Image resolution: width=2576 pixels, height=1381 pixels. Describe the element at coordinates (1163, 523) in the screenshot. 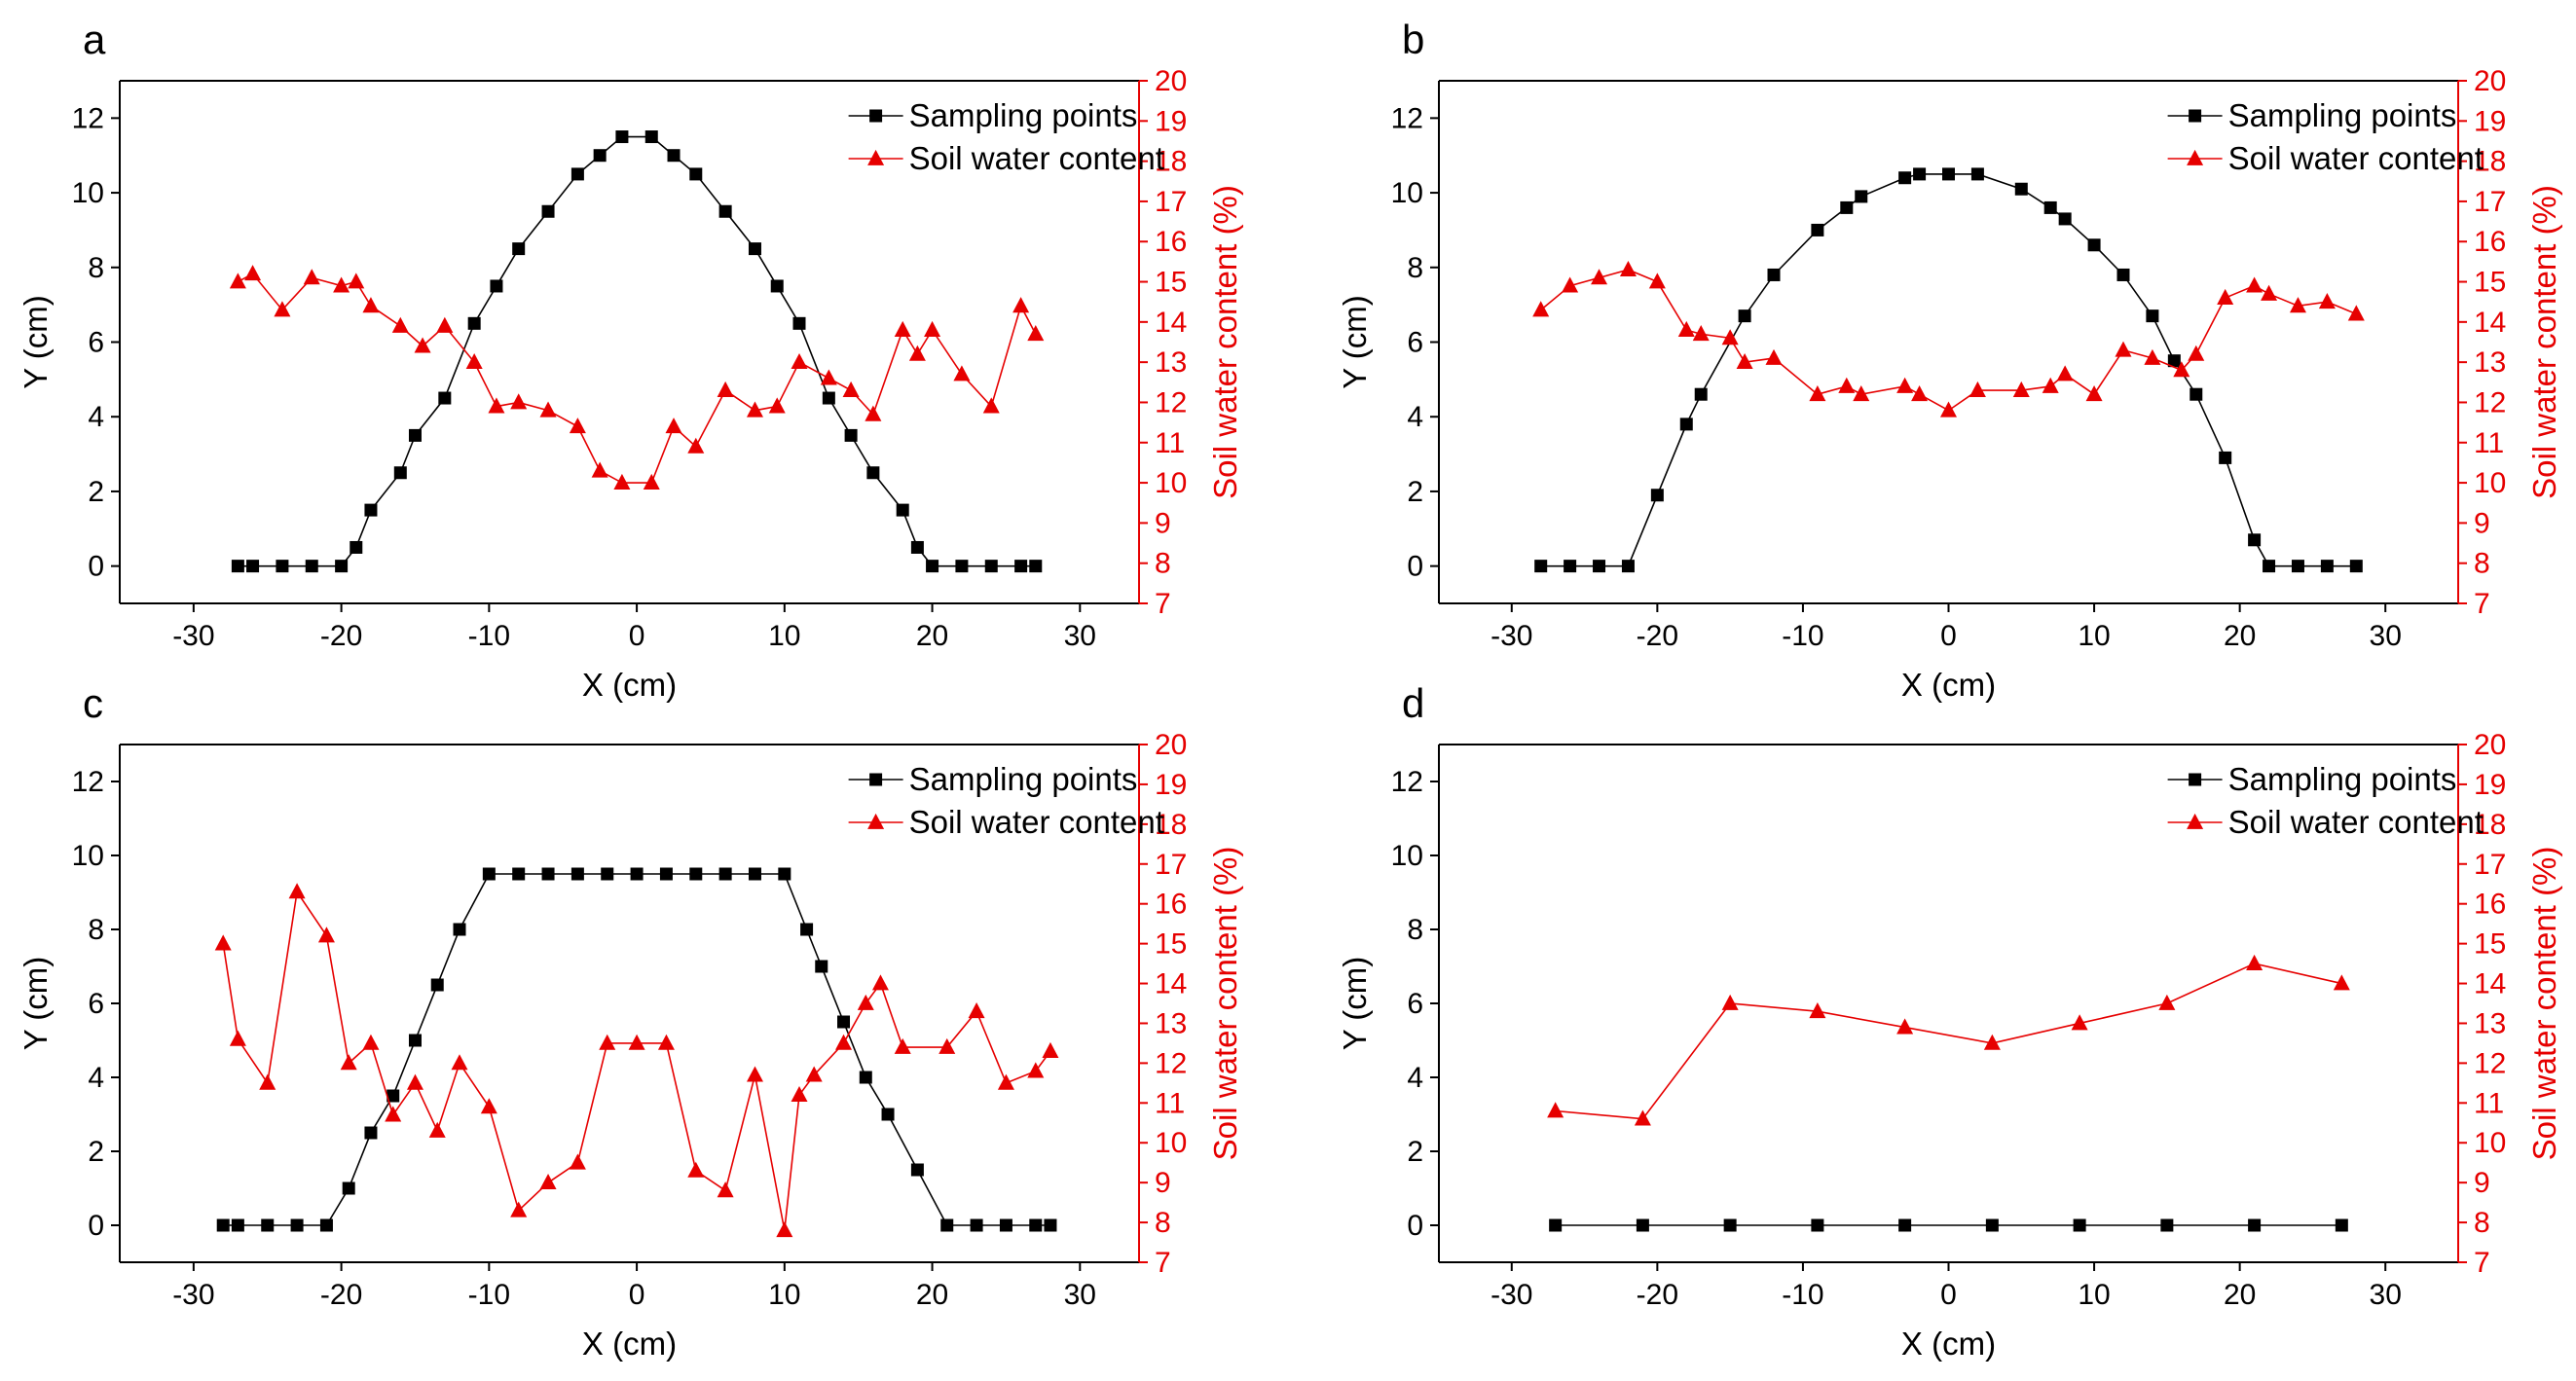

I see `y2-tick-label: 9` at that location.